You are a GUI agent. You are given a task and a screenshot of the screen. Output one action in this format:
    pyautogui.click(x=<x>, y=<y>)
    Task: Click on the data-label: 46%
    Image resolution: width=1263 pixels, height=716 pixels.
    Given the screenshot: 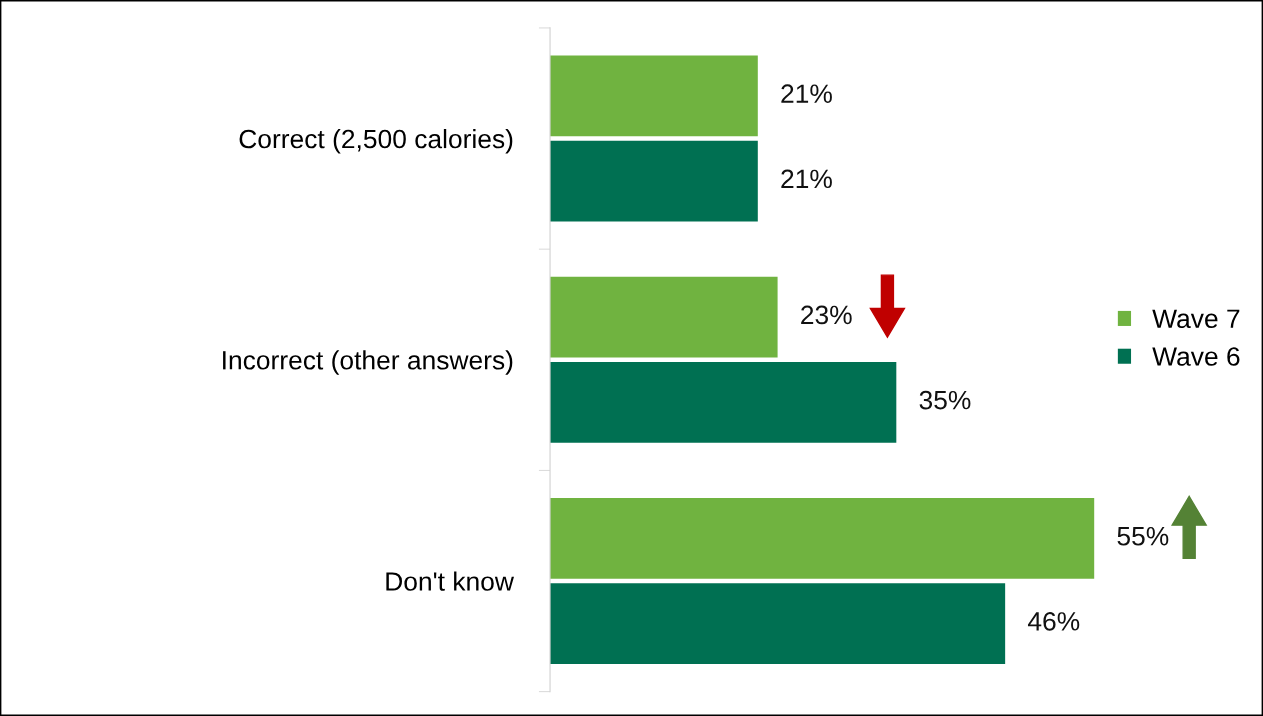 What is the action you would take?
    pyautogui.click(x=1053, y=621)
    